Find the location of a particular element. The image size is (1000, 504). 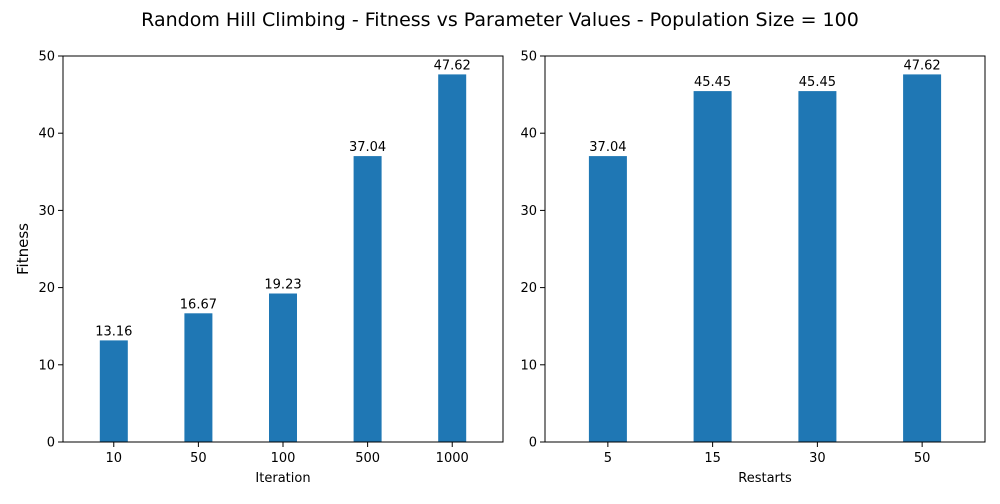

restarts-data-label-5: 37.04 is located at coordinates (607, 147).